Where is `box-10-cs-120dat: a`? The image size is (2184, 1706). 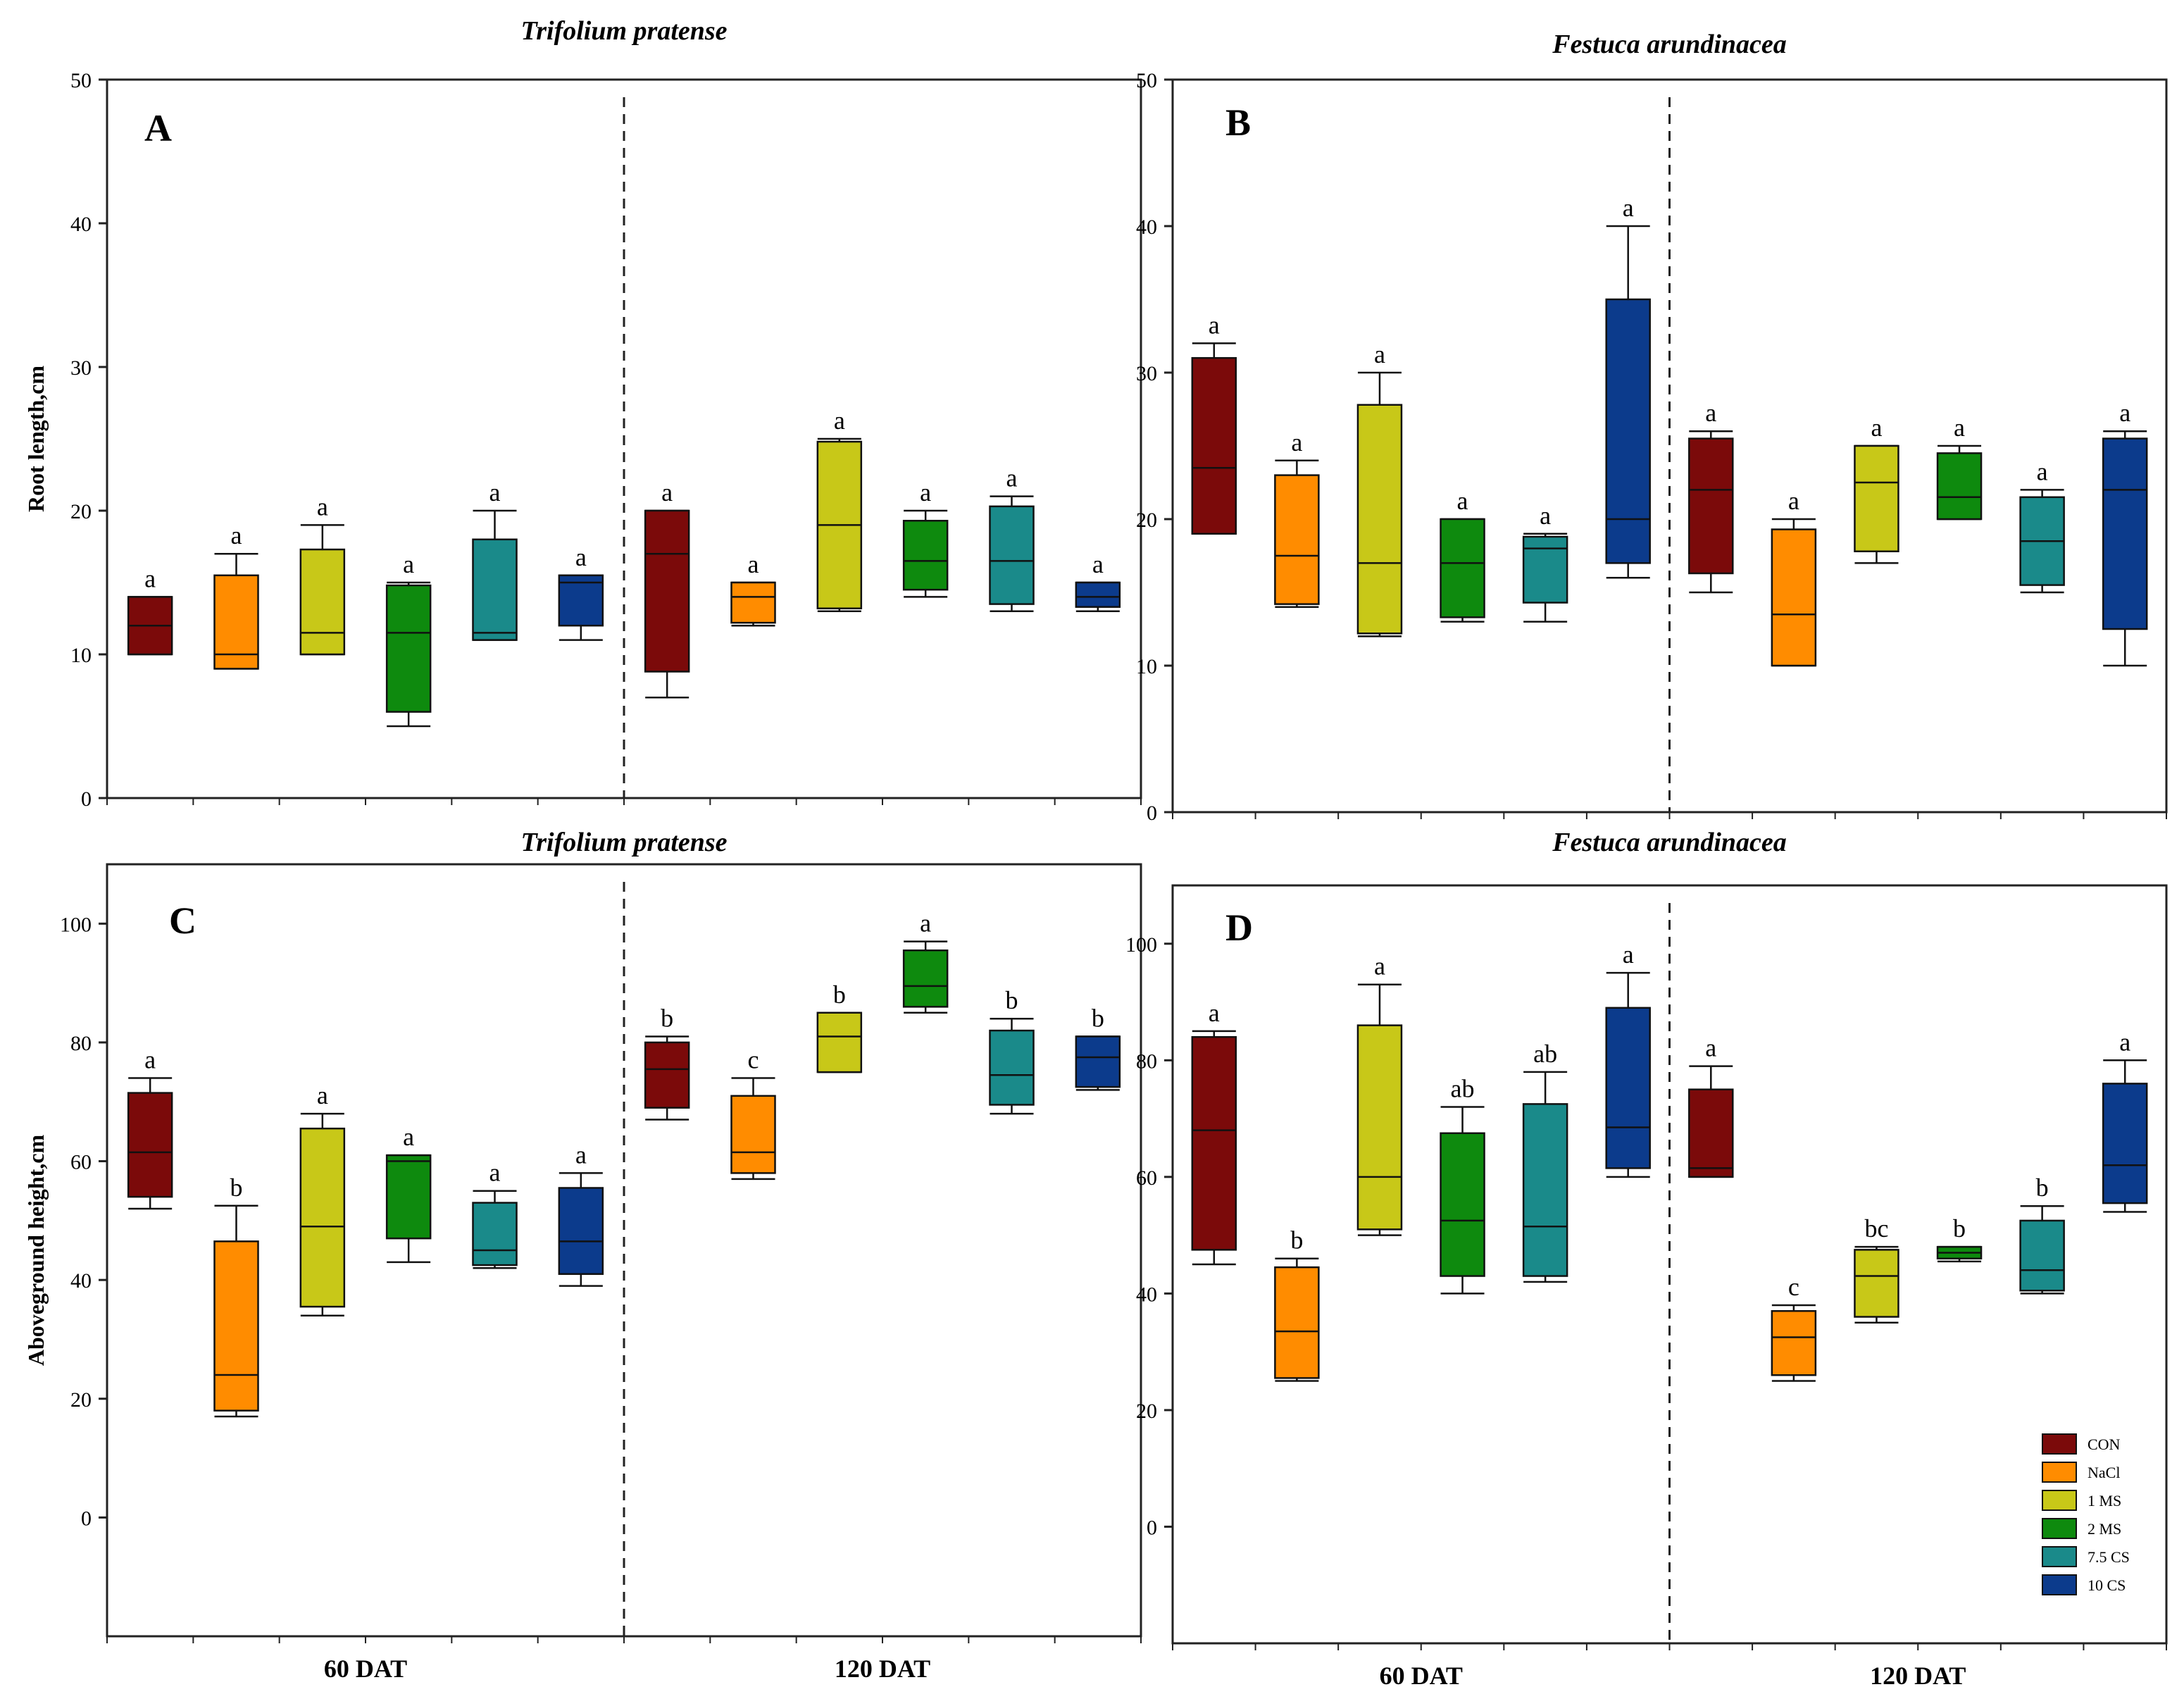 box-10-cs-120dat: a is located at coordinates (1098, 581).